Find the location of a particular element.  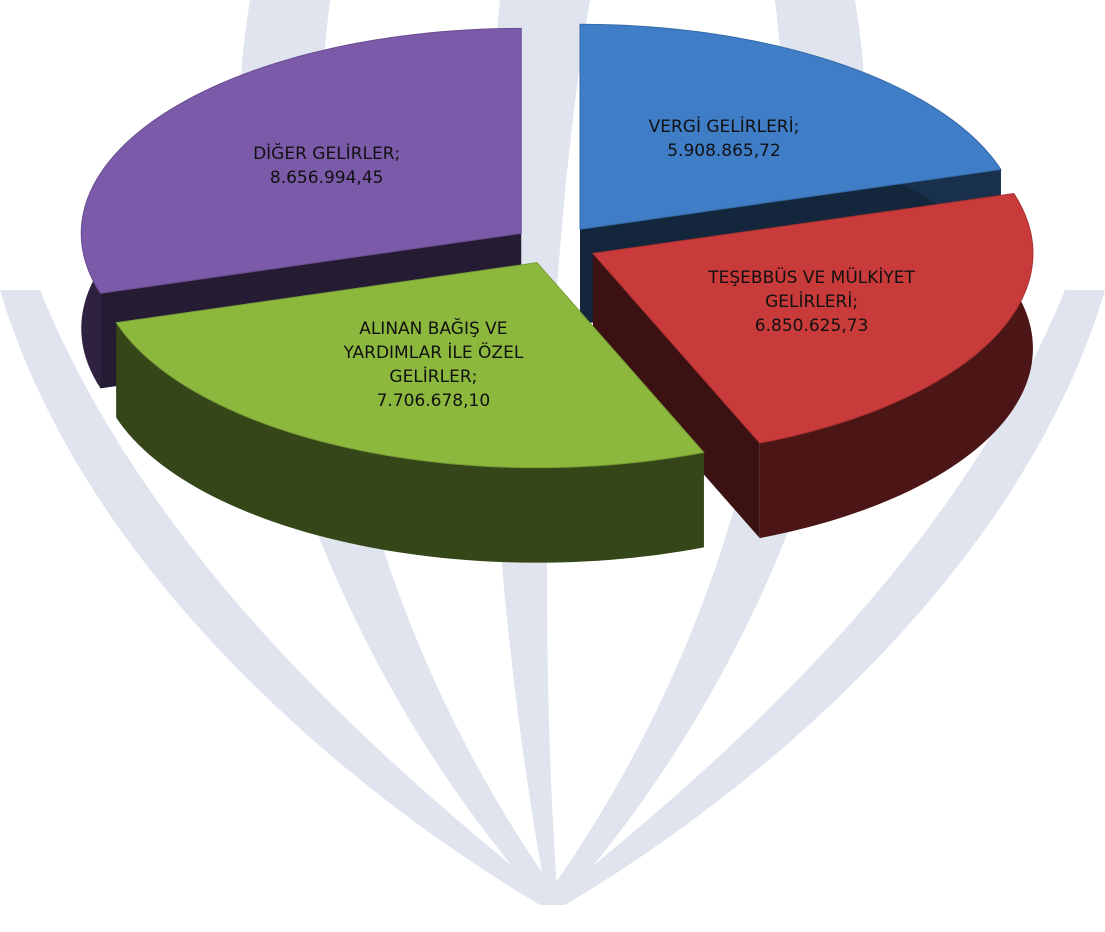

category-label: TEŞEBBÜS VE MÜLKİYET GELİRLERİ; is located at coordinates (811, 289).